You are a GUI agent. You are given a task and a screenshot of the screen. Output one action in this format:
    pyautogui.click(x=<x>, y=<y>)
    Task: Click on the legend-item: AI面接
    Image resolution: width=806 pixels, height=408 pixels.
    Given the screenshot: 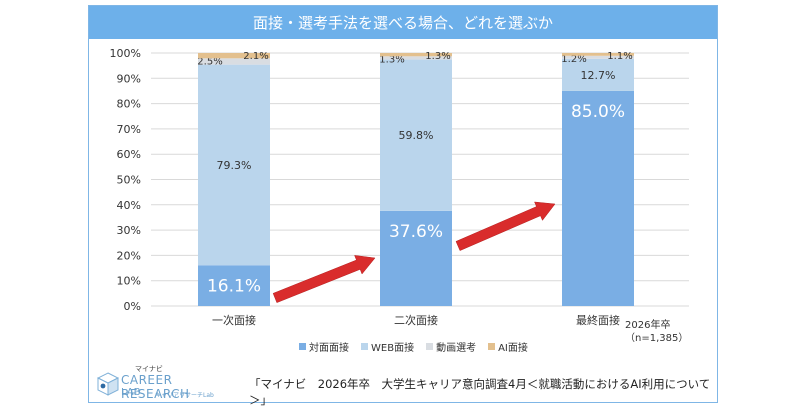 What is the action you would take?
    pyautogui.click(x=508, y=346)
    